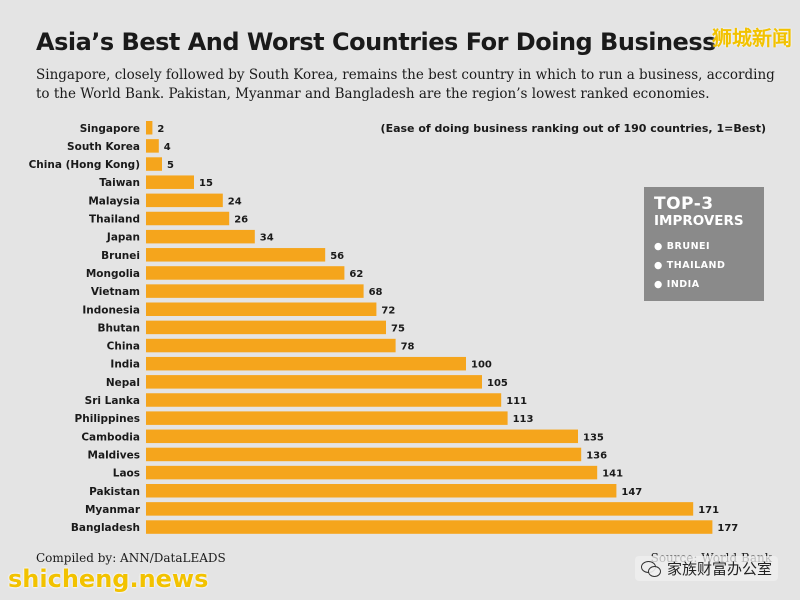  Describe the element at coordinates (388, 310) in the screenshot. I see `value-label: 72` at that location.